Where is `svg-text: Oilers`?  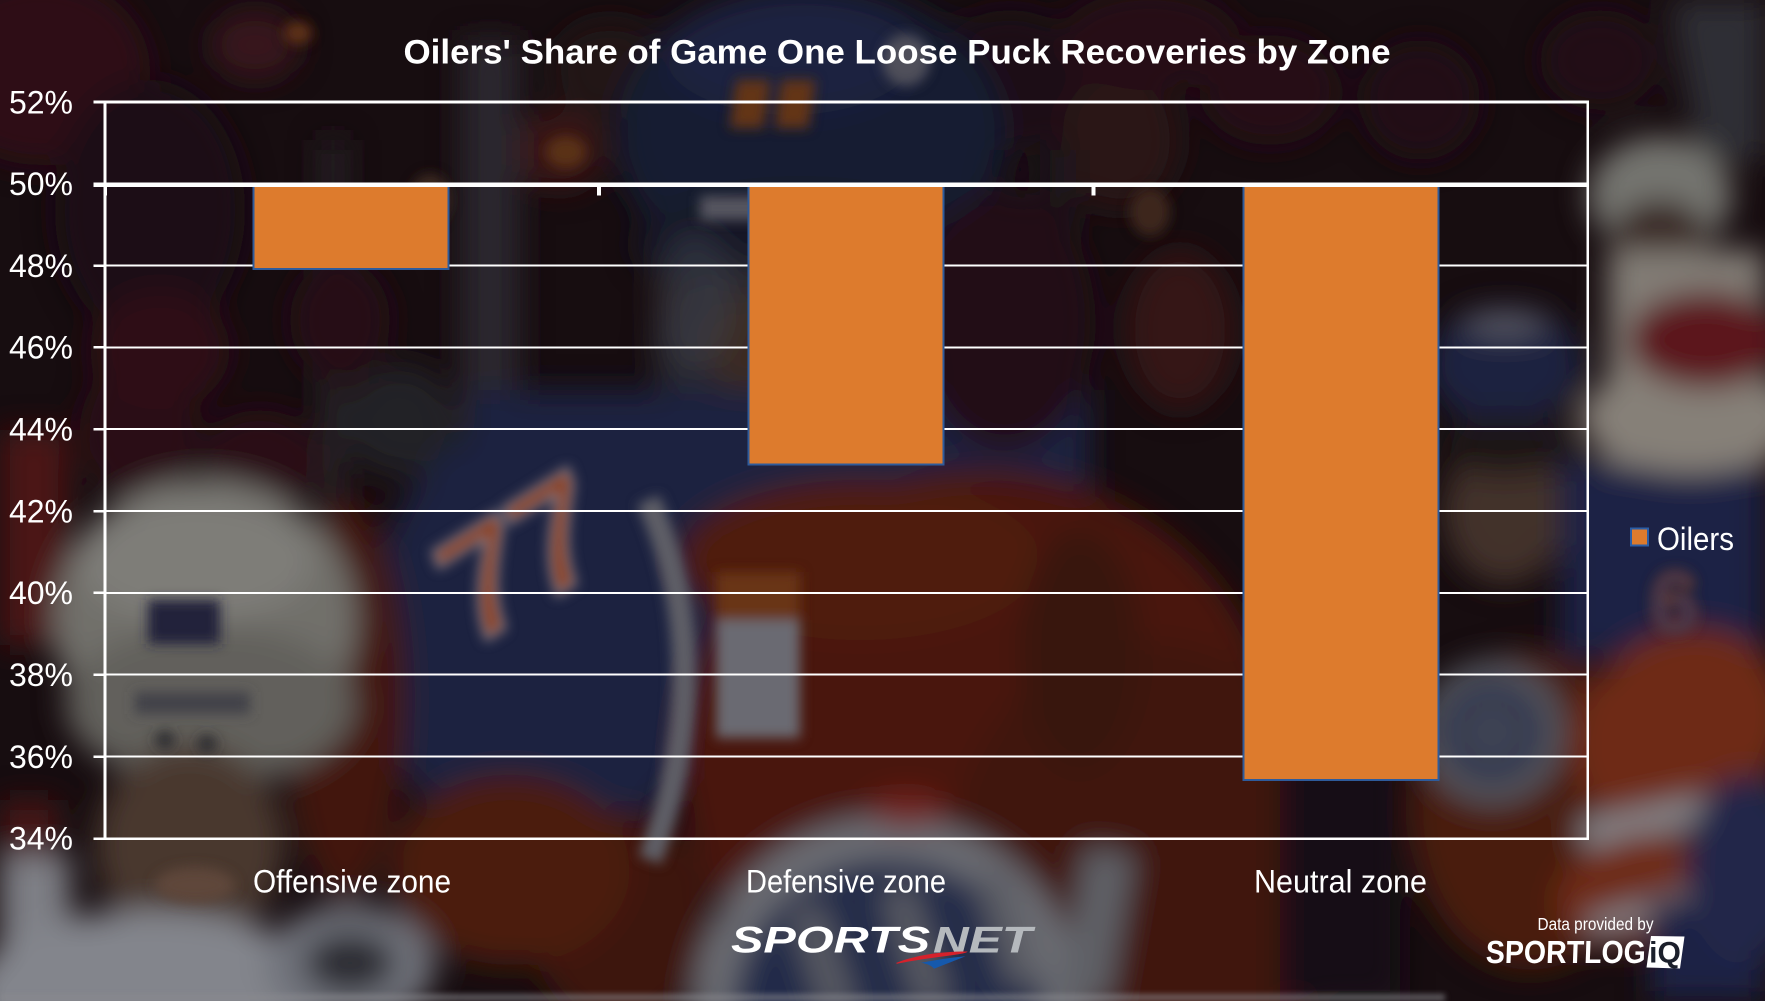 svg-text: Oilers is located at coordinates (1695, 539).